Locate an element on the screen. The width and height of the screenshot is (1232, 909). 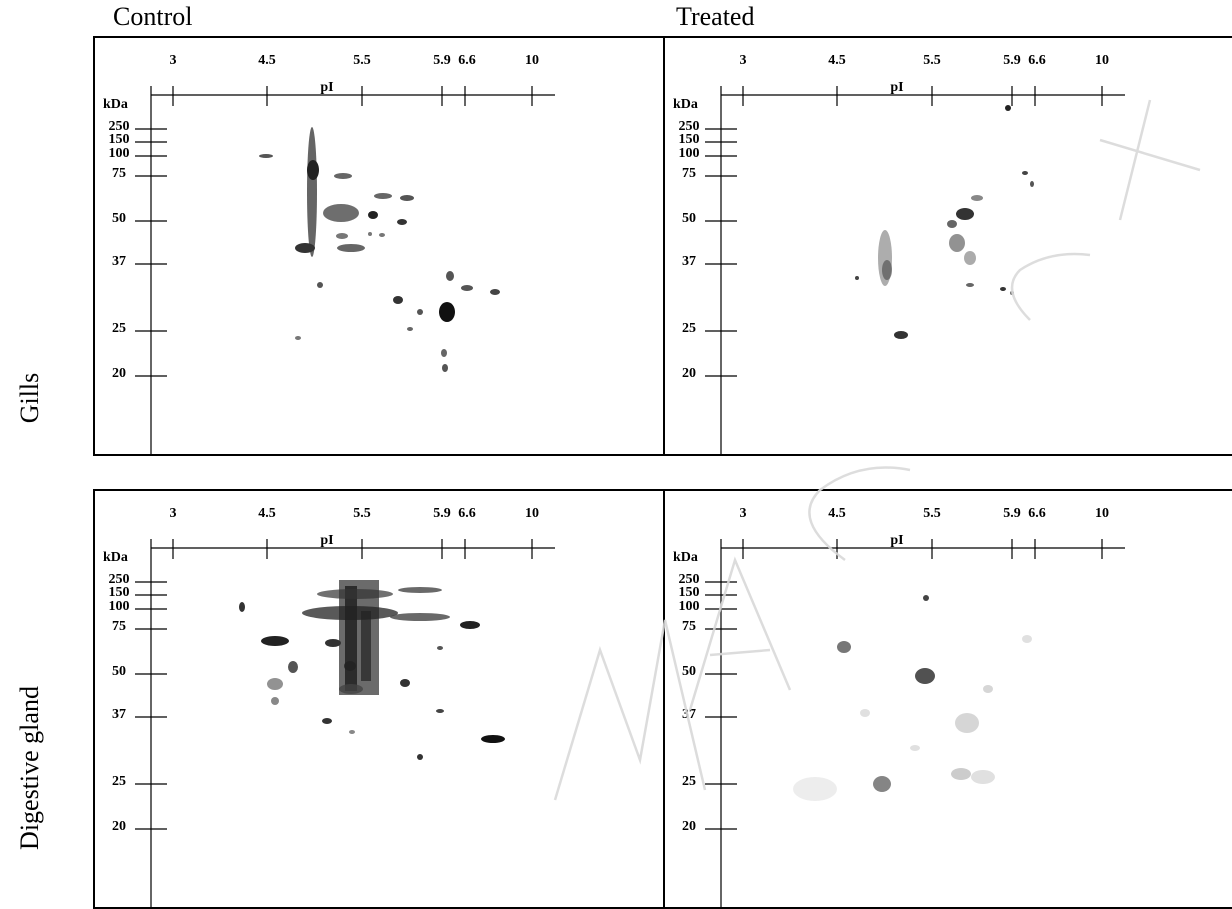
row-label-gills: Gills is located at coordinates (29, 398).